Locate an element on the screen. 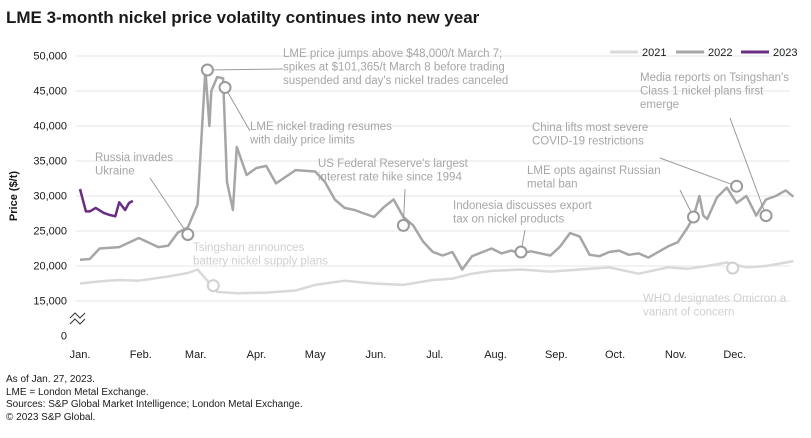 The image size is (811, 438). annotation-text: US Federal Reserve's largest is located at coordinates (393, 164).